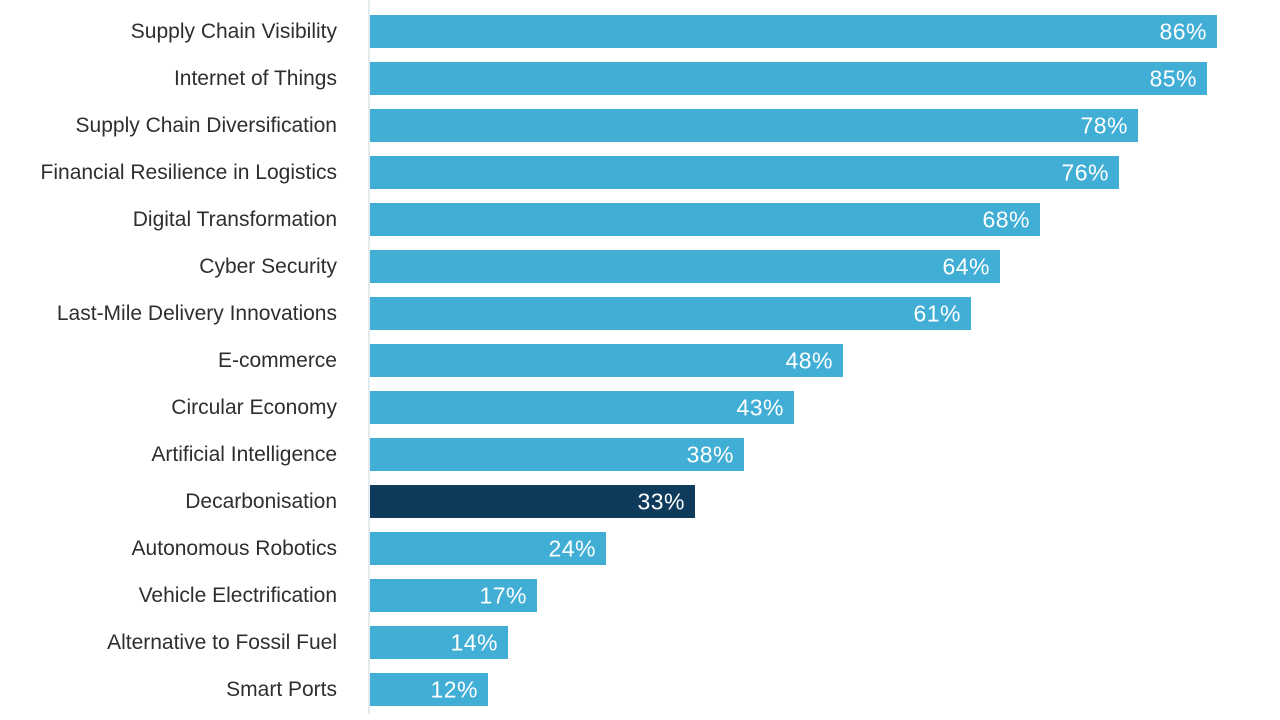 This screenshot has width=1280, height=720. Describe the element at coordinates (453, 595) in the screenshot. I see `bar: 17%` at that location.